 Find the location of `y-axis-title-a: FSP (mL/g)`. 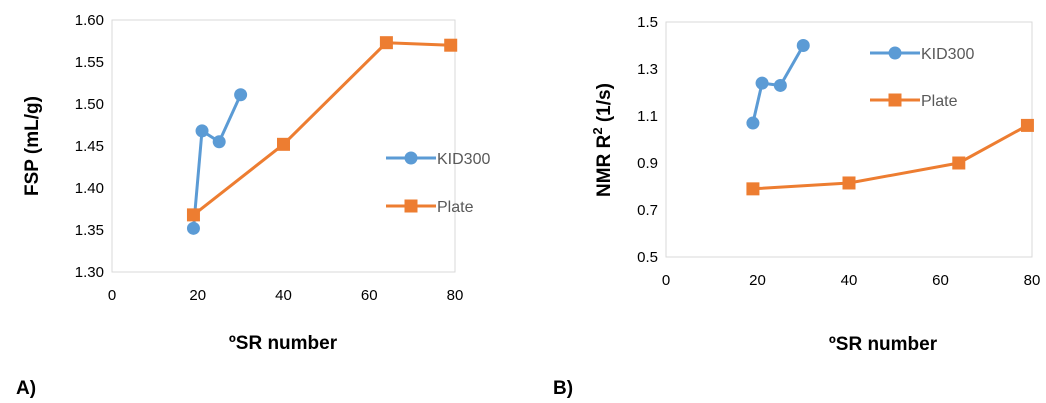

y-axis-title-a: FSP (mL/g) is located at coordinates (32, 146).